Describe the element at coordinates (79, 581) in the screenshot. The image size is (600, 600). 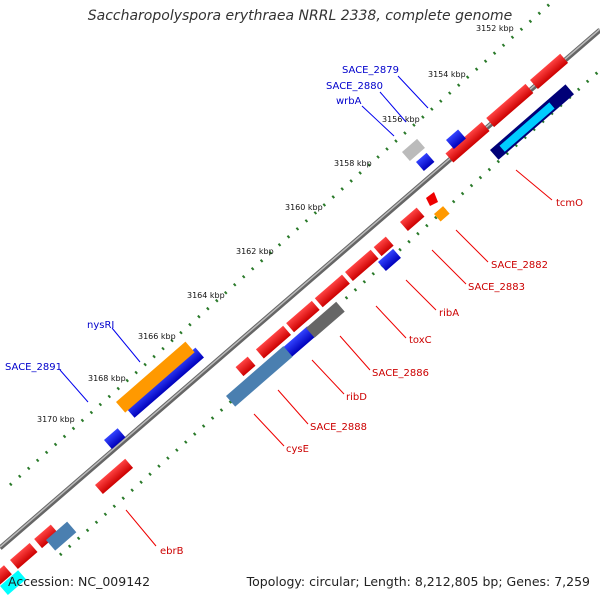
I see `accession-label: Accession: NC_009142` at that location.